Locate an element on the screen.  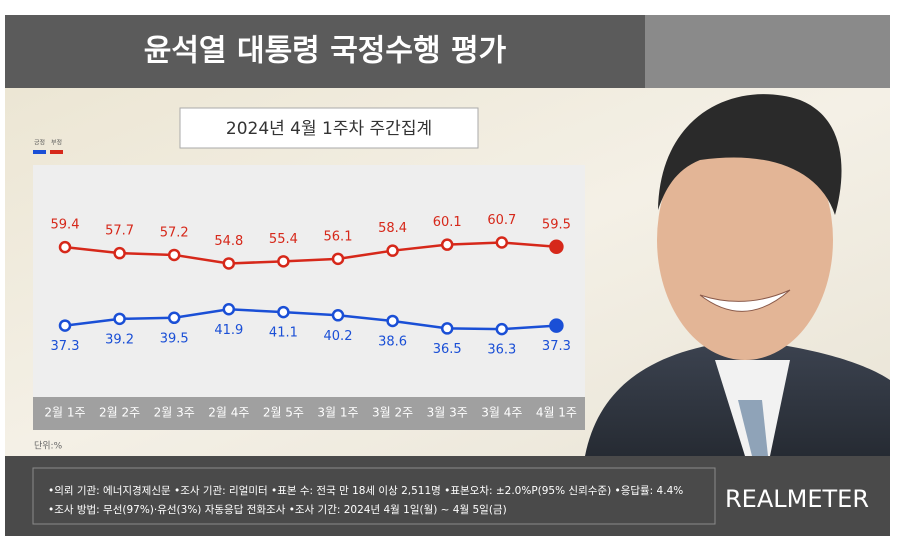
subtitle-box is located at coordinates (329, 128).